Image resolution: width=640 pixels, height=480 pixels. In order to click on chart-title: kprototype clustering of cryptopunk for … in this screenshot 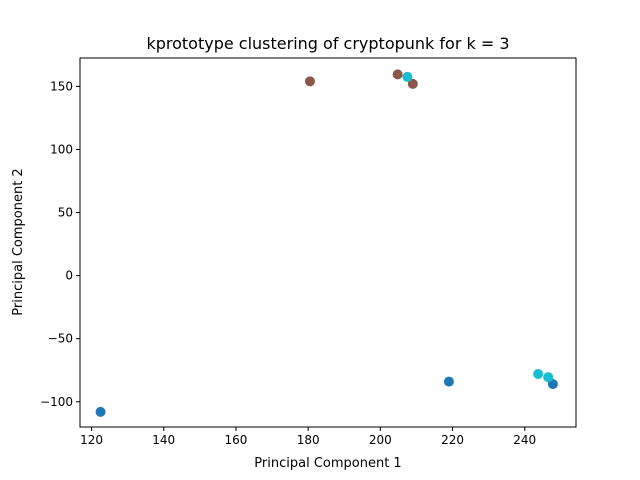, I will do `click(327, 43)`.